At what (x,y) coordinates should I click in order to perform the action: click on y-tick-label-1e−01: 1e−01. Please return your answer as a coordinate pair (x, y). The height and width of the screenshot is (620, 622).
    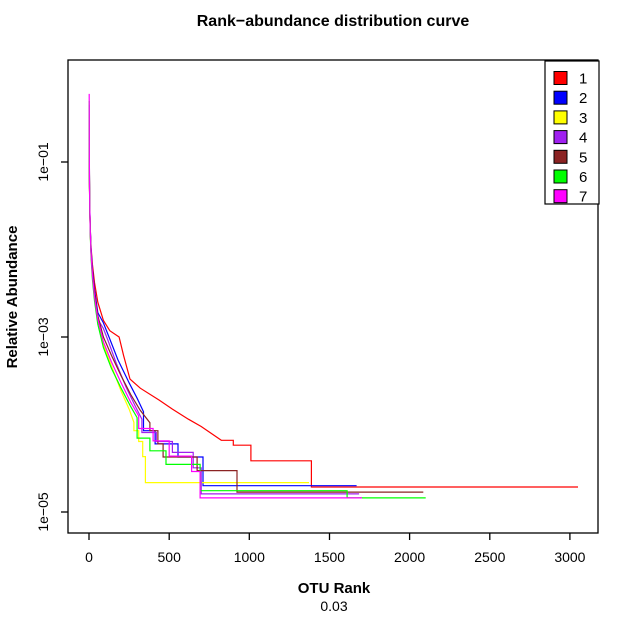
    Looking at the image, I should click on (43, 162).